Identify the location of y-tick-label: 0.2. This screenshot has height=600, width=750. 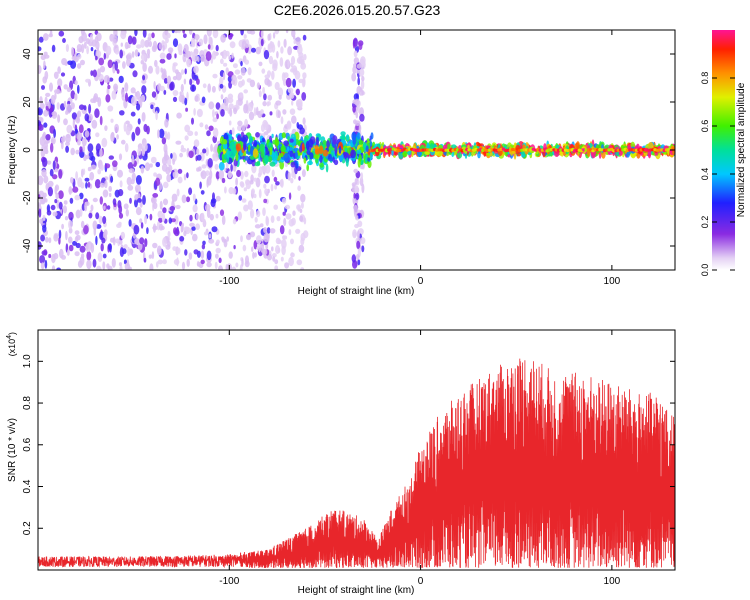
(27, 528).